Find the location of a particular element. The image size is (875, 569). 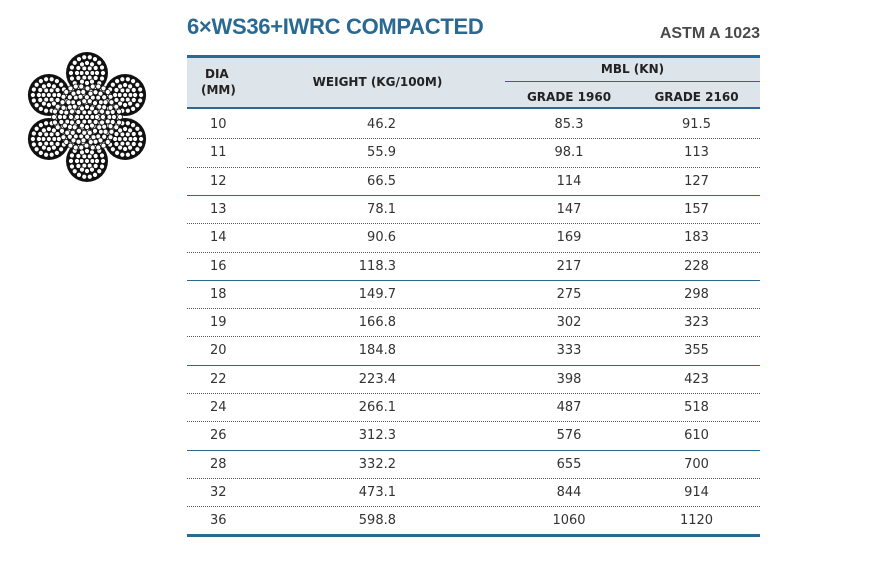

weight-cell: 312.3 is located at coordinates (377, 436).